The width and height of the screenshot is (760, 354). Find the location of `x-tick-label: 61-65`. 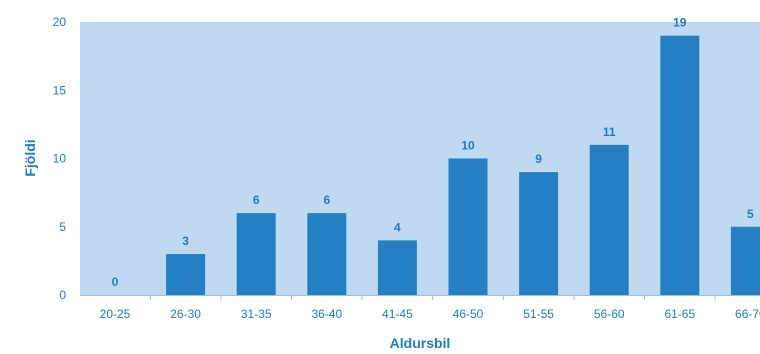

x-tick-label: 61-65 is located at coordinates (679, 314).